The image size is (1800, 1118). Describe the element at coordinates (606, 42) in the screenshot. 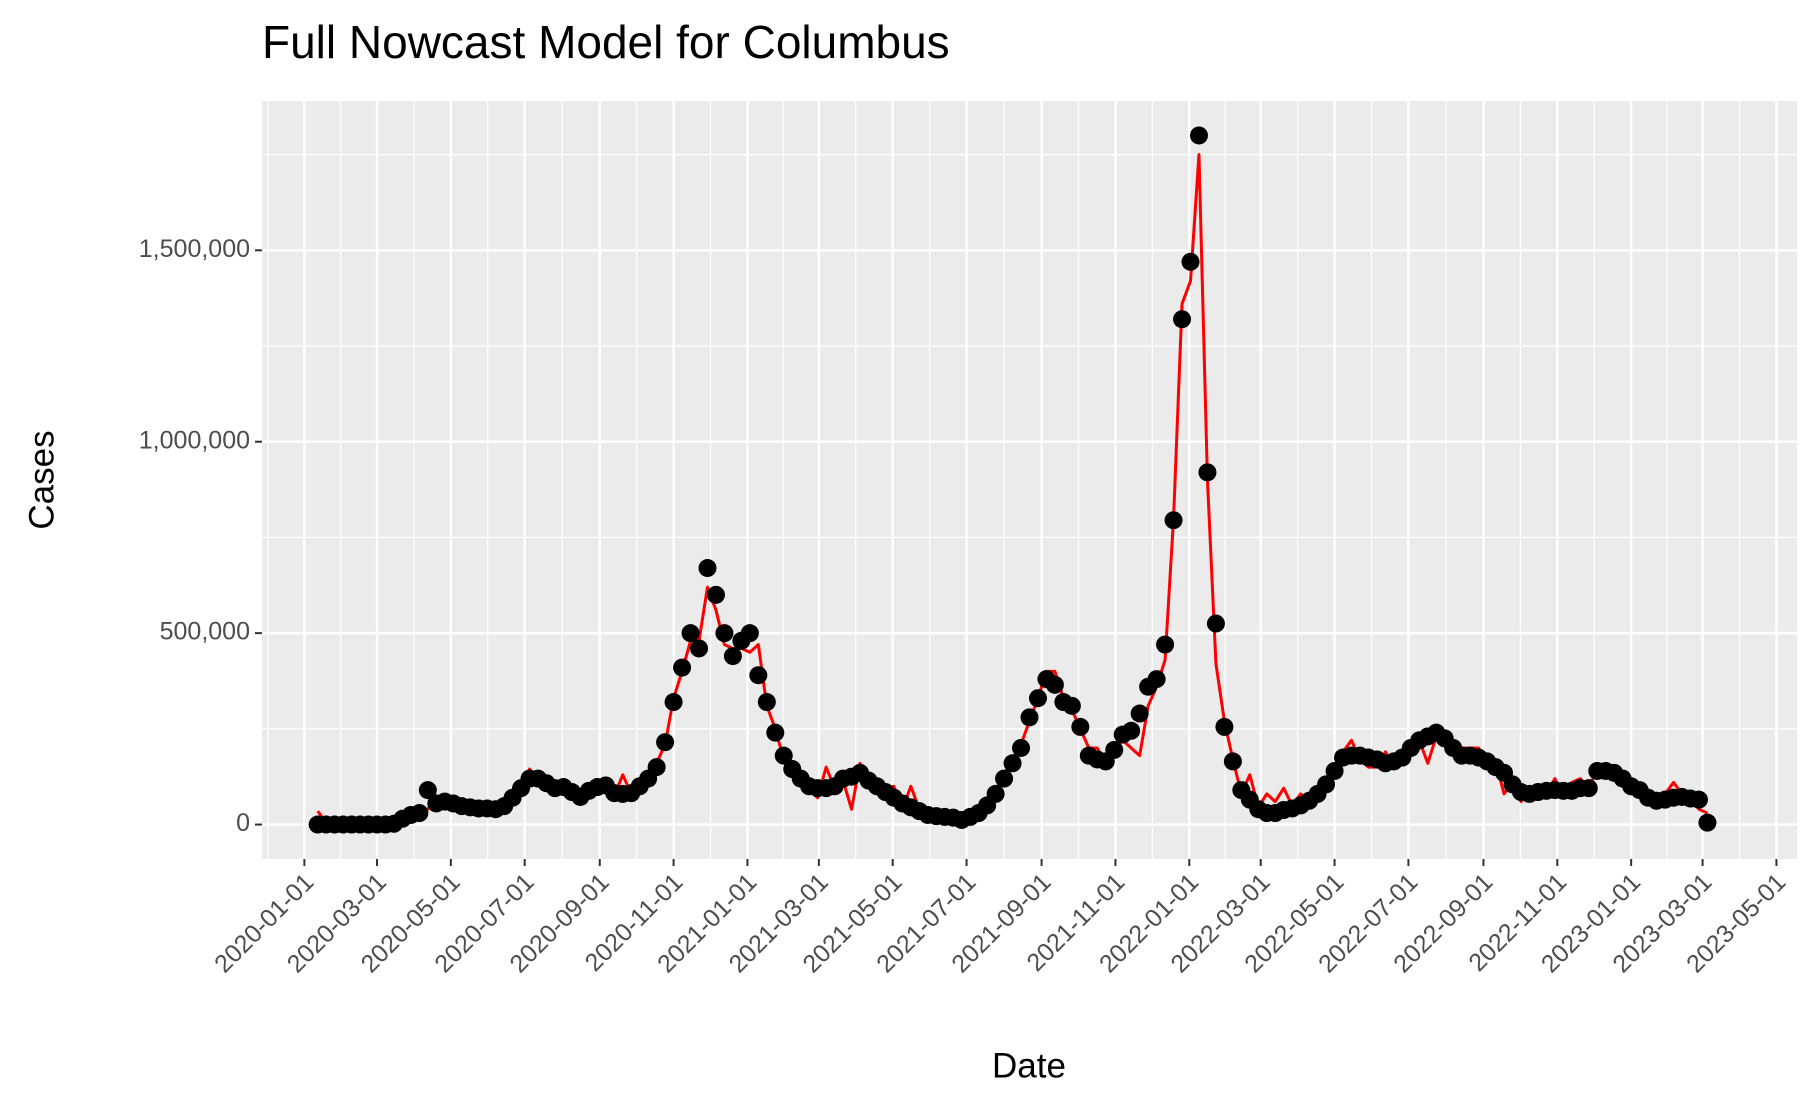

I see `chart-title: Full Nowcast Model for Columbus` at that location.